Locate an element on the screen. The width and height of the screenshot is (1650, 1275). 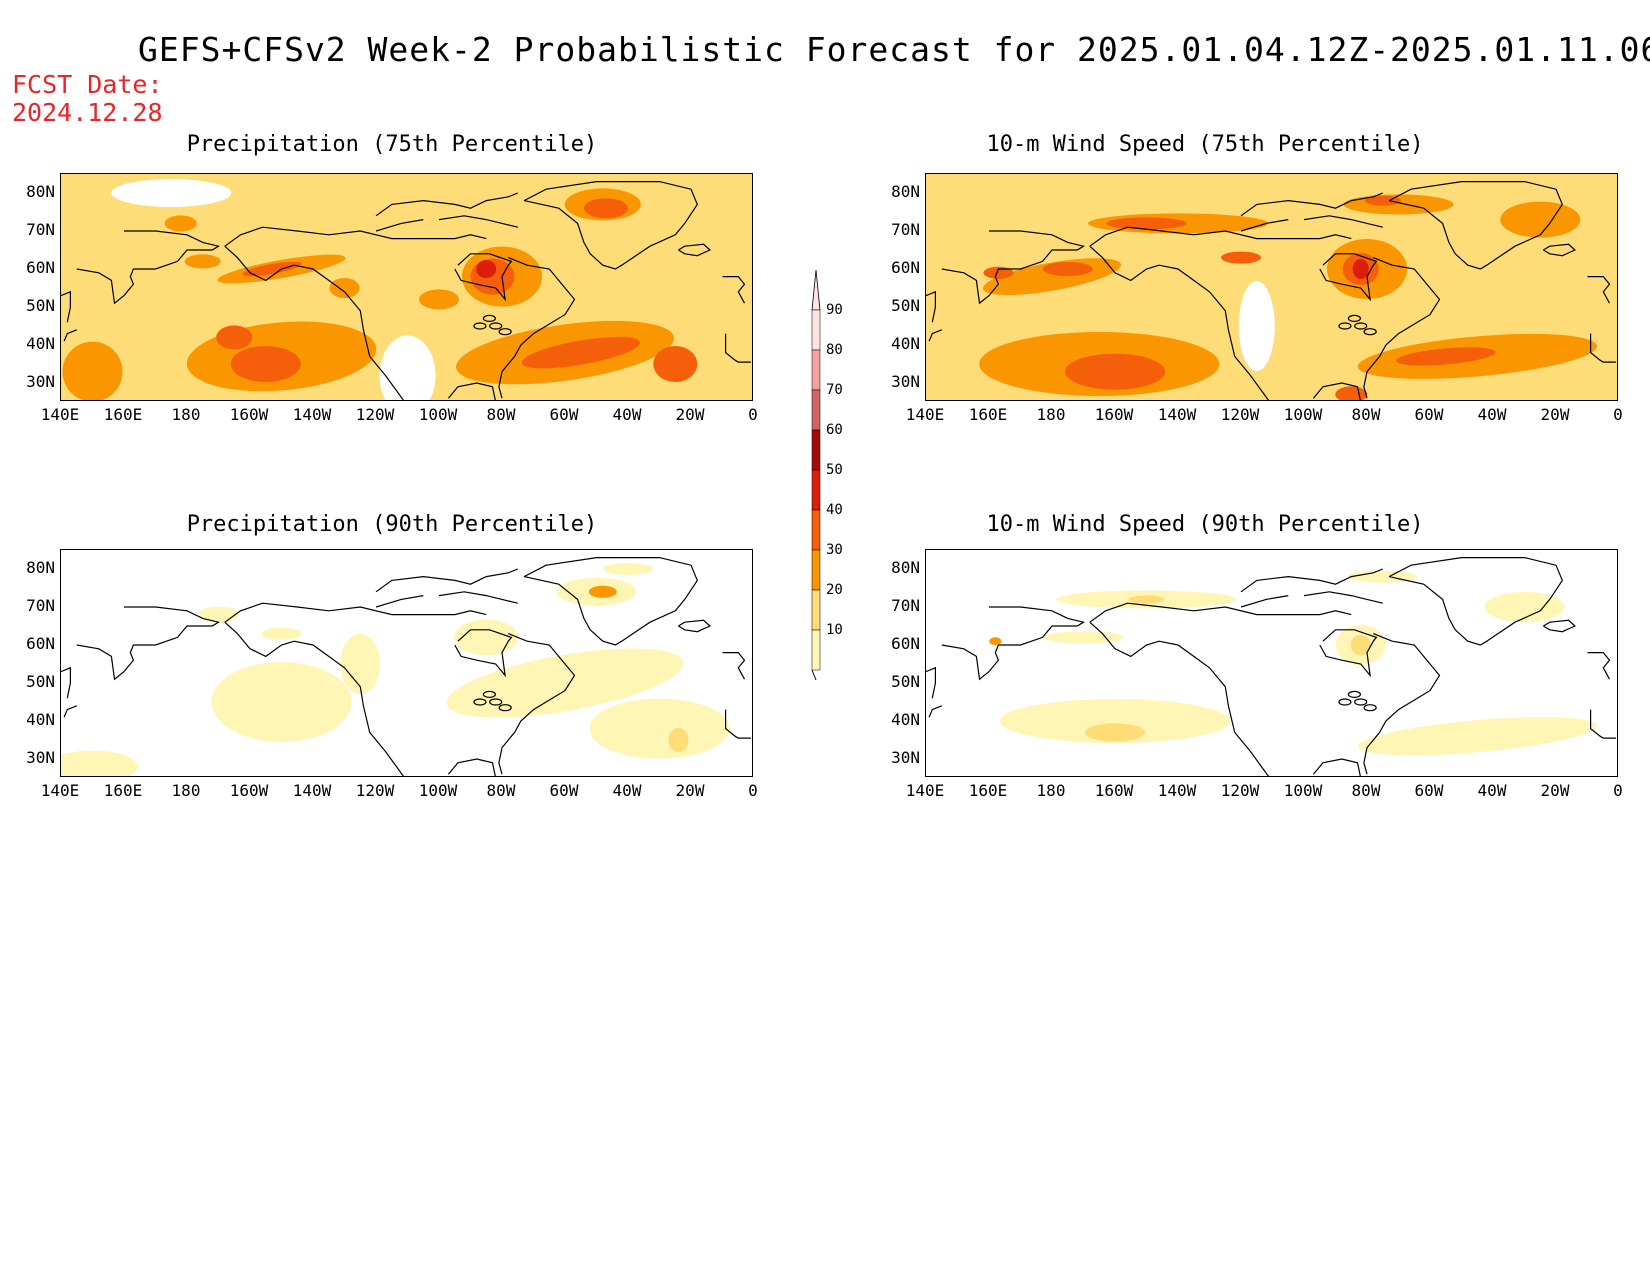
colorbar-cap is located at coordinates (814, 674).